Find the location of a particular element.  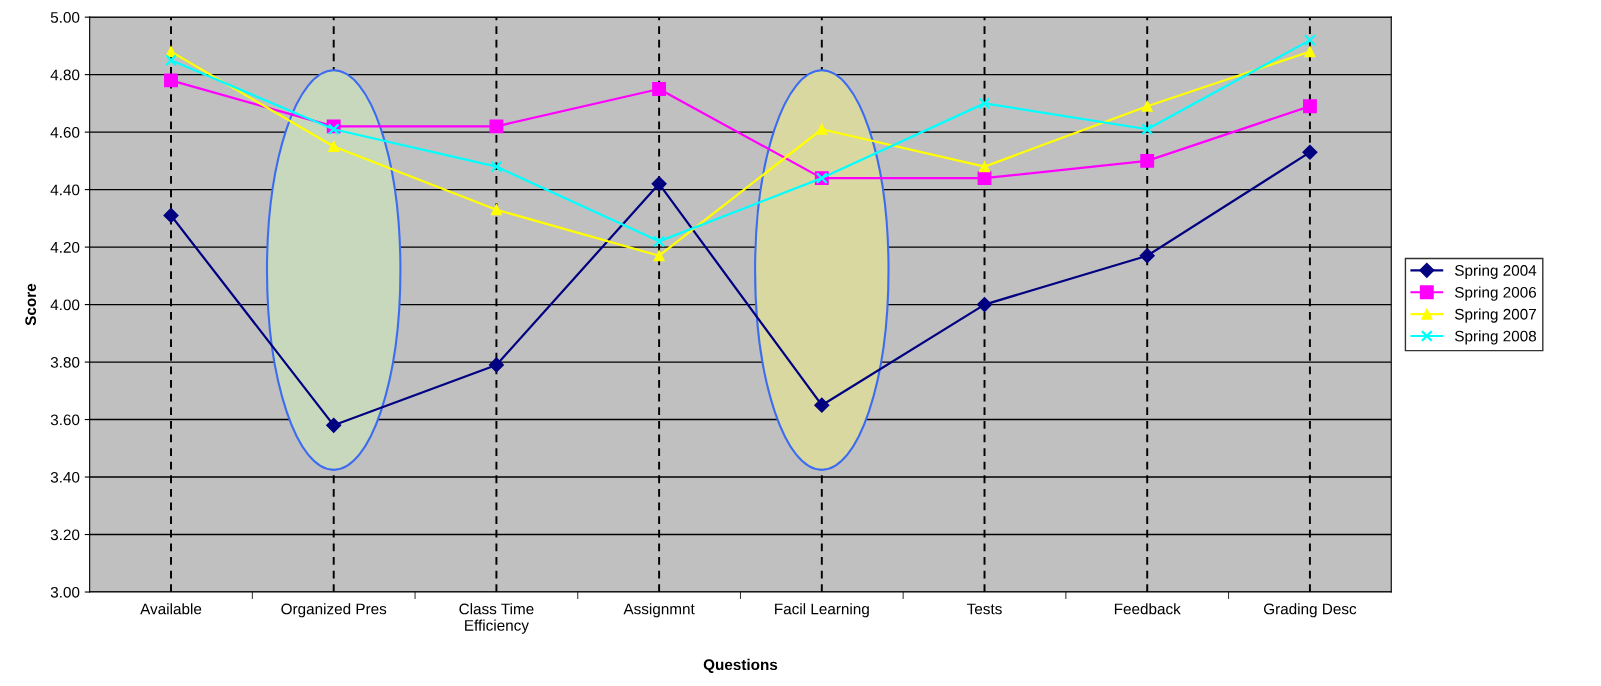

x-tick-label: Assignmnt is located at coordinates (659, 610).